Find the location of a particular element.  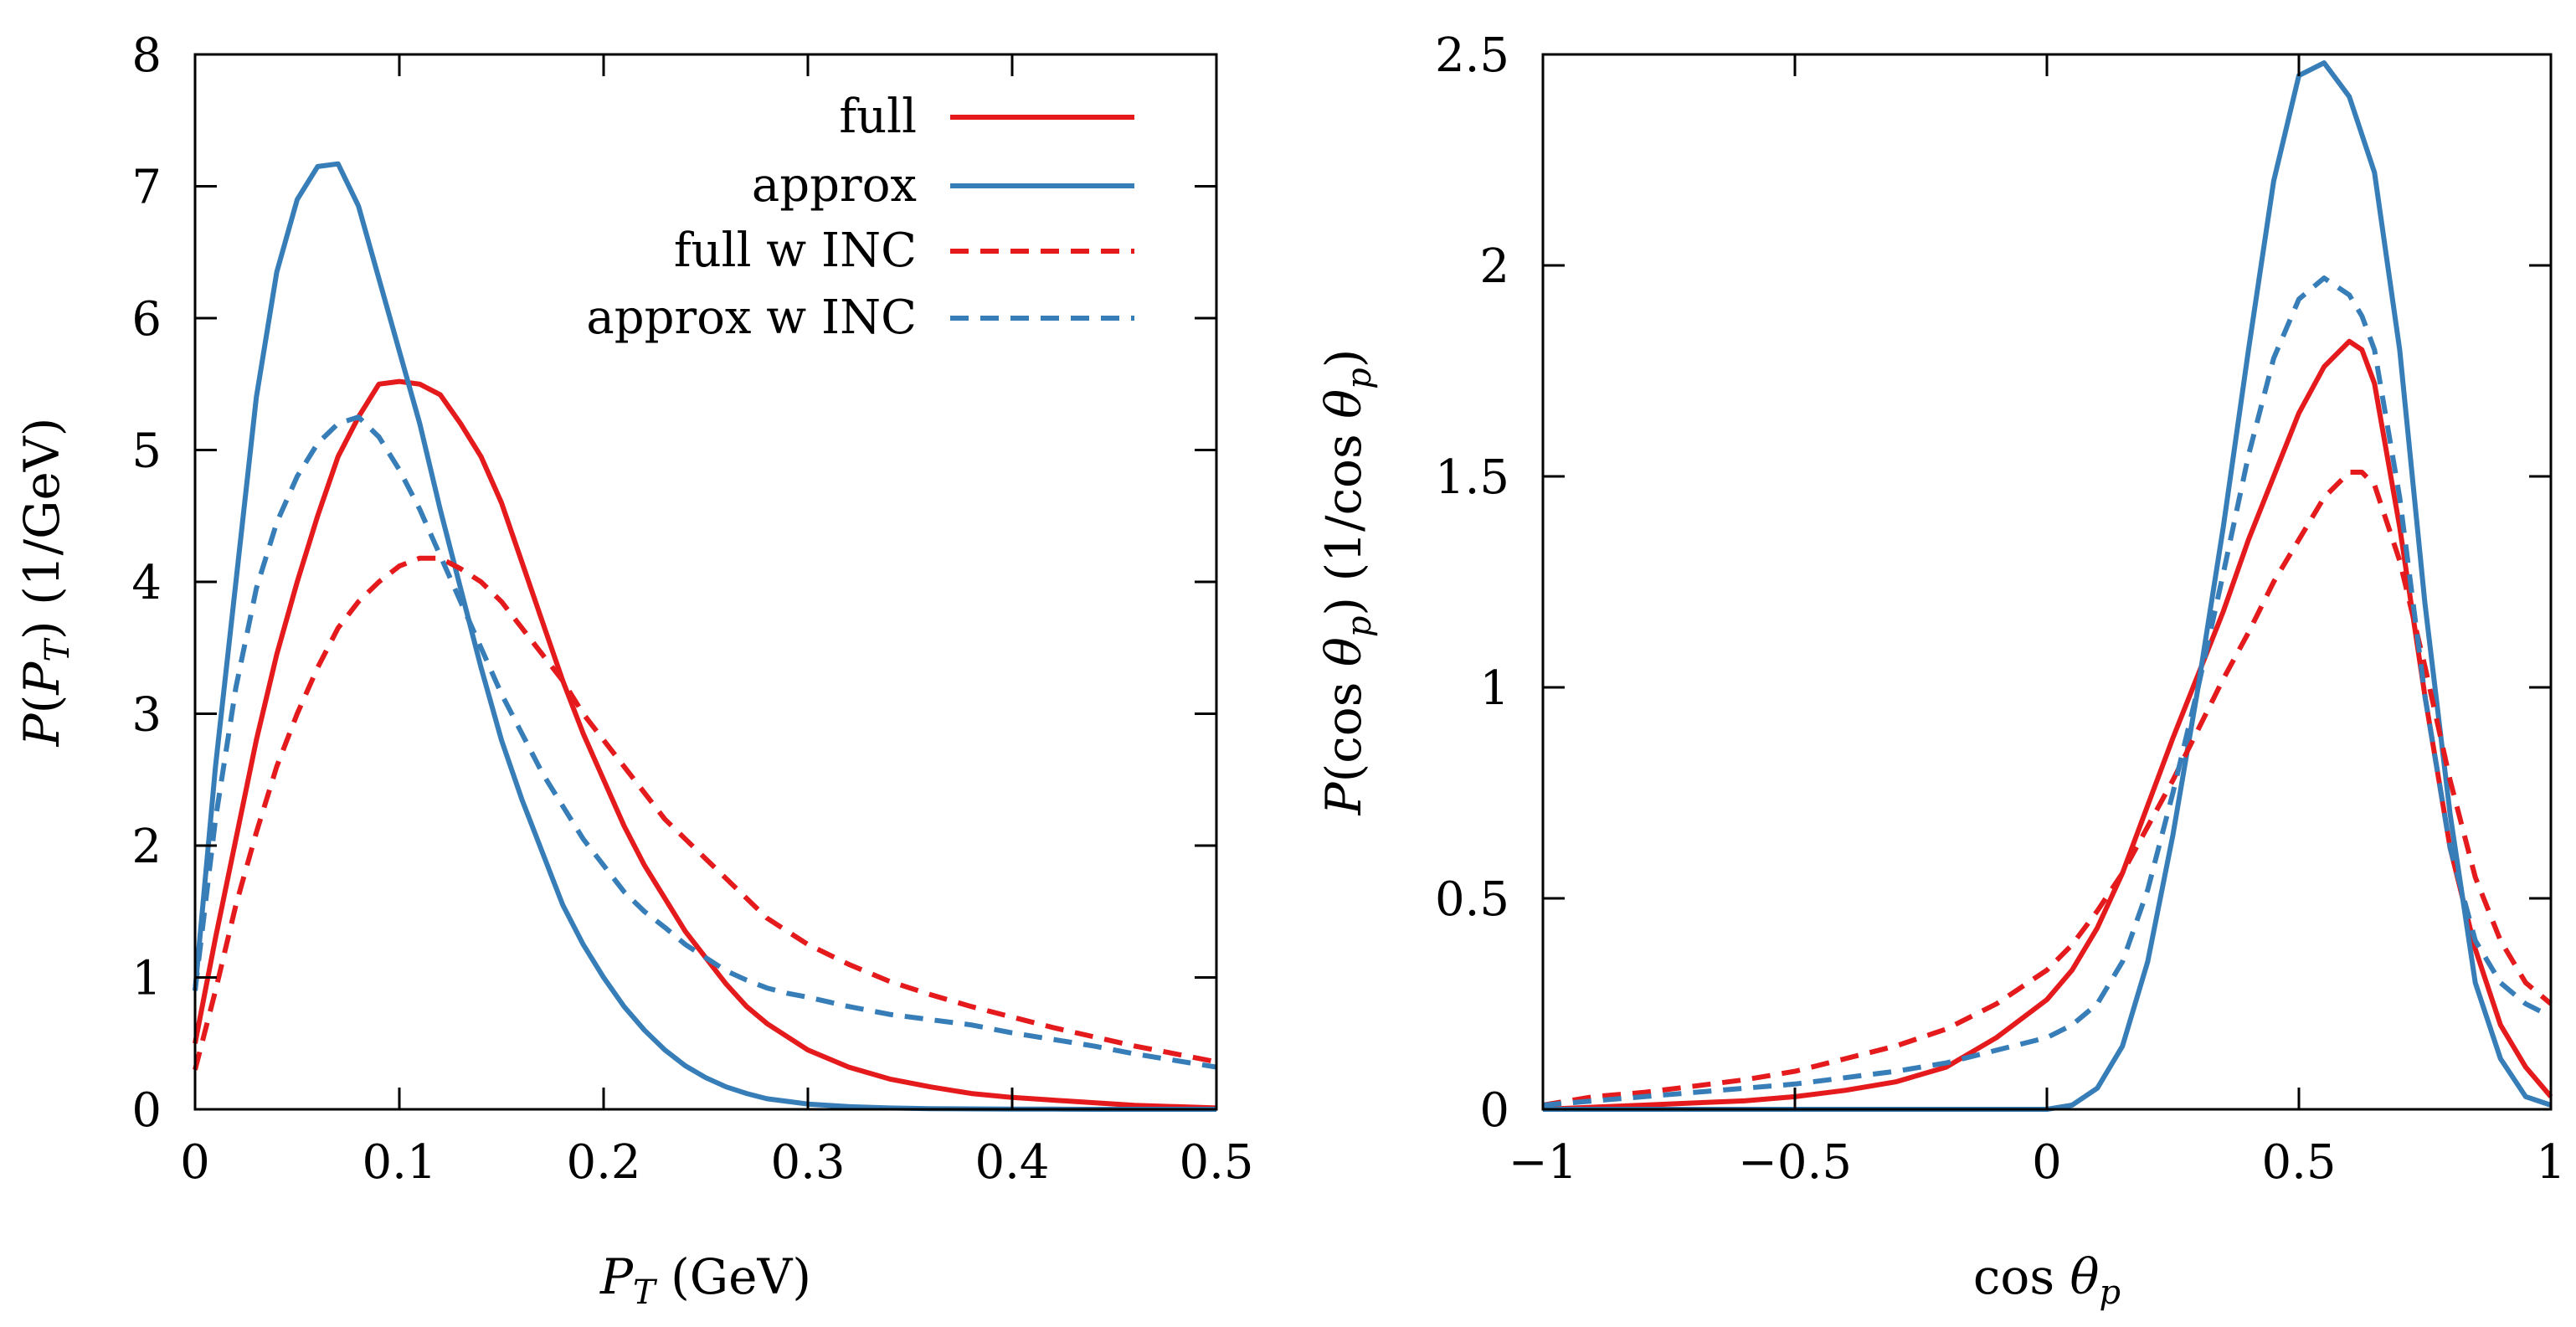

x-tick-label: −0.5 is located at coordinates (1795, 1162).